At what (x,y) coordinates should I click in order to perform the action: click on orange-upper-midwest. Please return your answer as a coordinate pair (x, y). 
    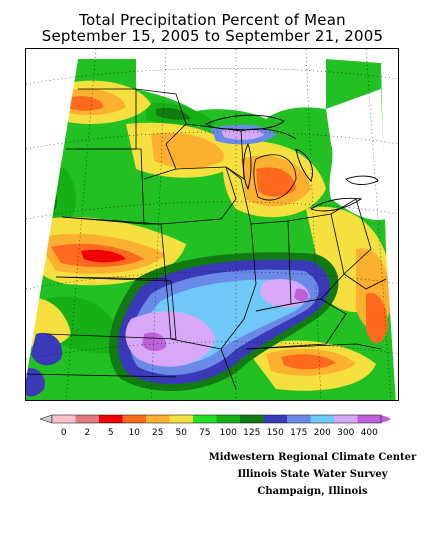
    Looking at the image, I should click on (188, 150).